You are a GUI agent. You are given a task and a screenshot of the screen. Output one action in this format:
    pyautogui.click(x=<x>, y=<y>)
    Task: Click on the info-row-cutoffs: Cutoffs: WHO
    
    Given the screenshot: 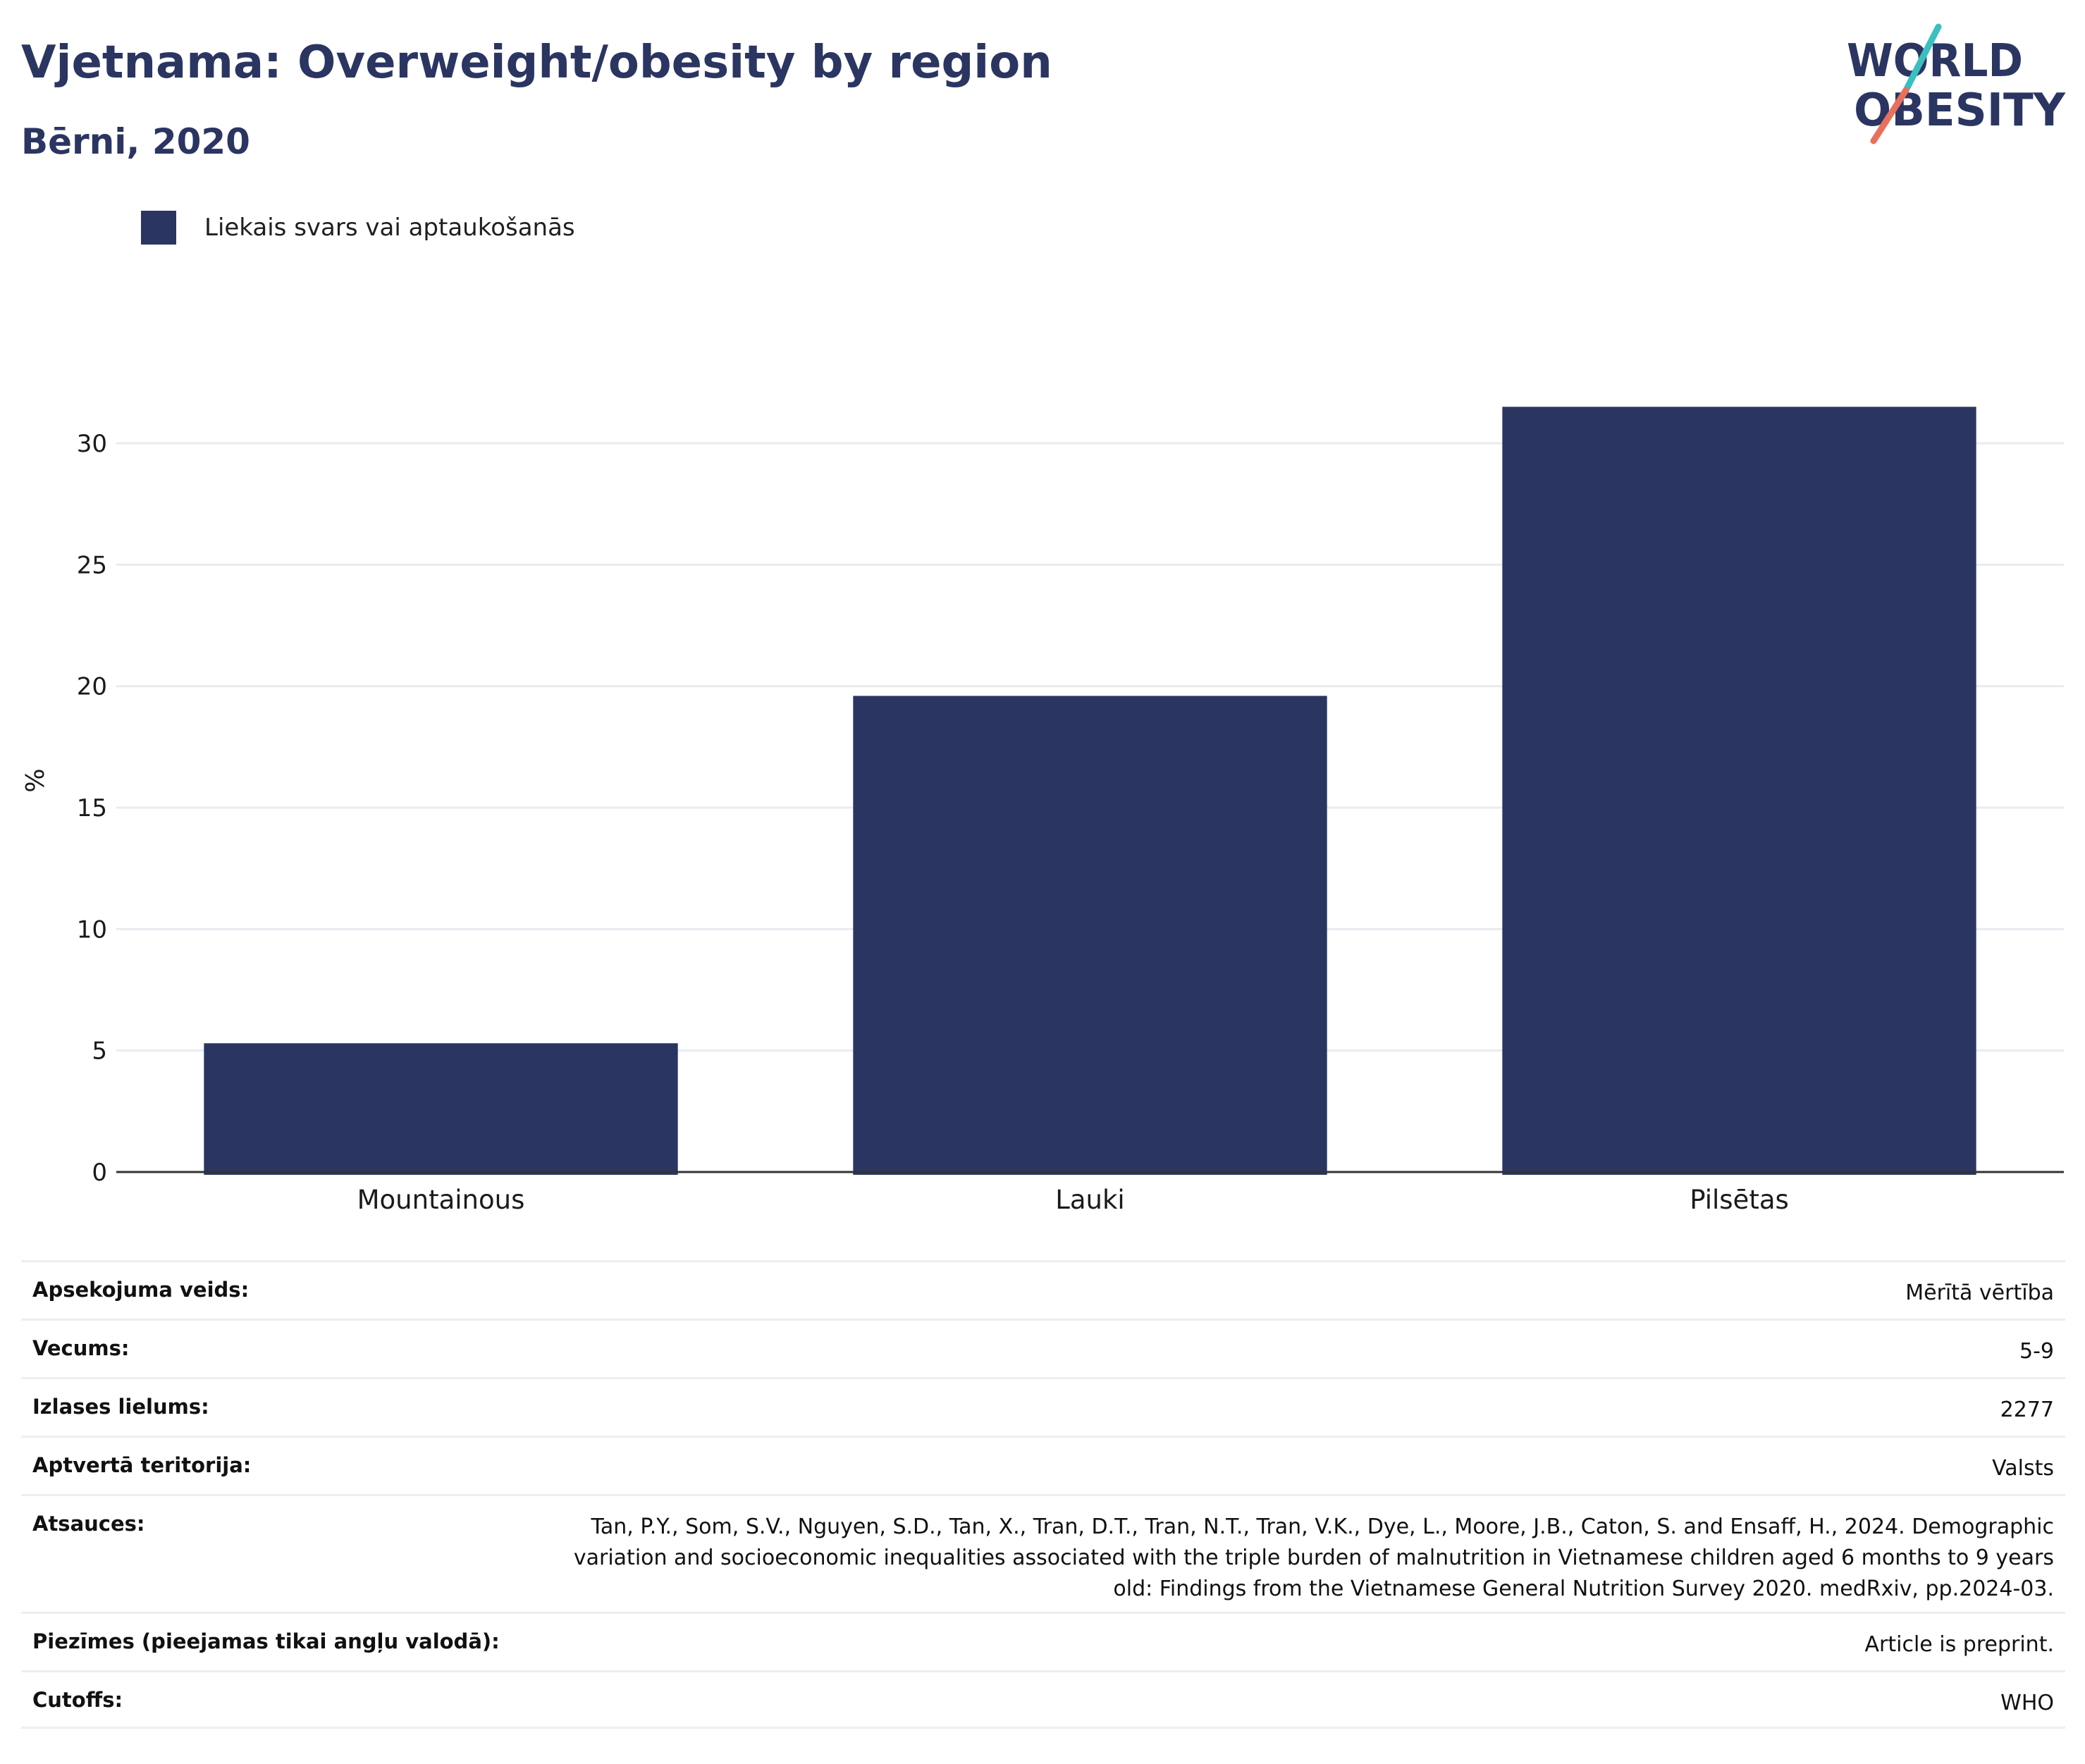 What is the action you would take?
    pyautogui.click(x=1043, y=1699)
    